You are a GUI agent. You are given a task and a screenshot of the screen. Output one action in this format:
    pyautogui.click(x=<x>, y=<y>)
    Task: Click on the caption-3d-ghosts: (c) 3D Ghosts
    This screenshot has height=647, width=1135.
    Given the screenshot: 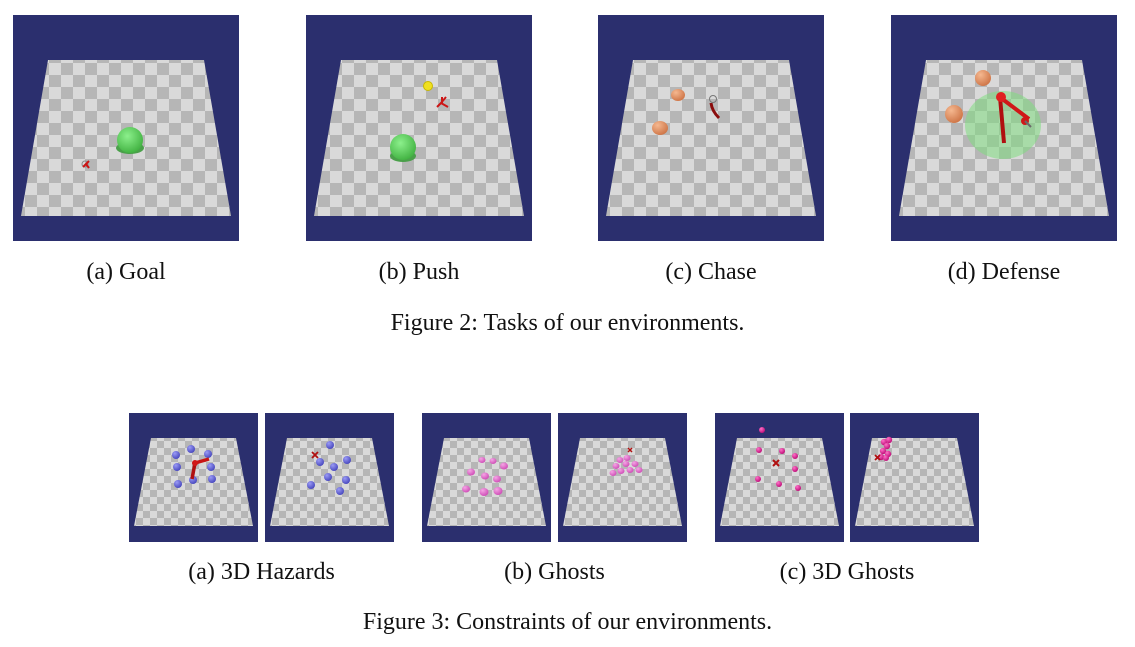 What is the action you would take?
    pyautogui.click(x=847, y=572)
    